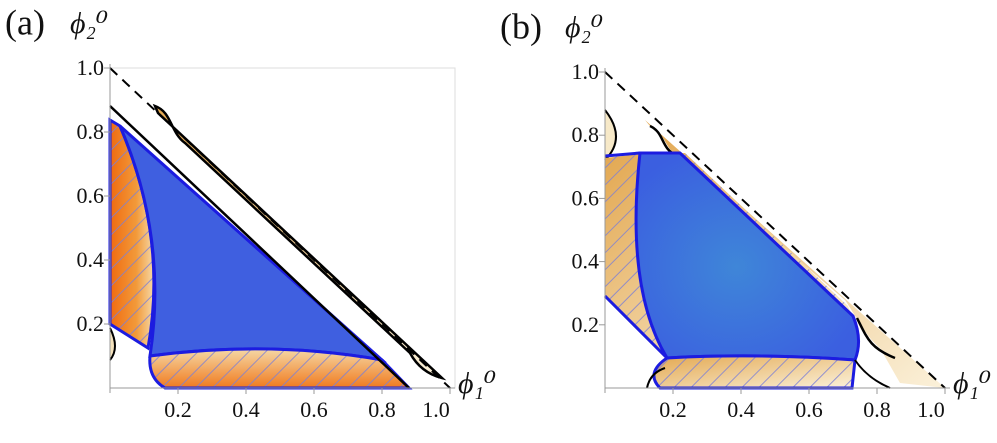 This screenshot has width=997, height=443. I want to click on panel-label: (a), so click(25, 22).